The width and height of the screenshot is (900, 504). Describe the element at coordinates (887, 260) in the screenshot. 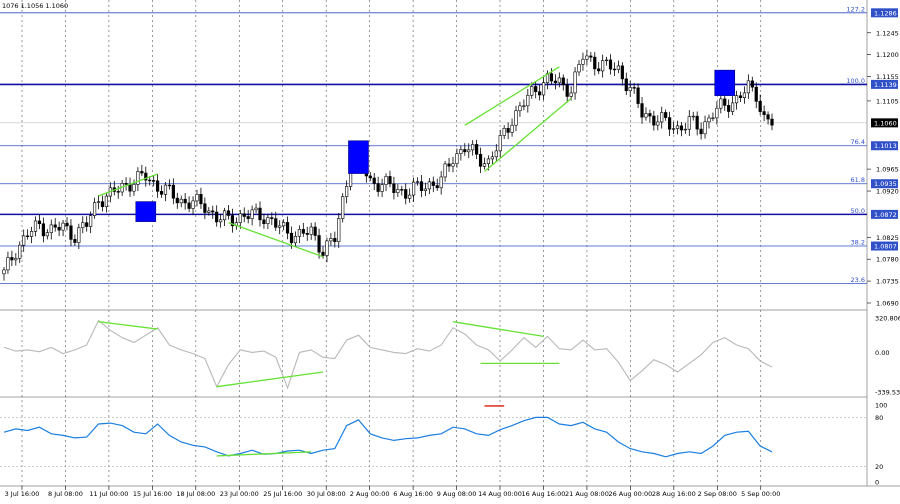

I see `y-tick-label: 1.0780` at that location.